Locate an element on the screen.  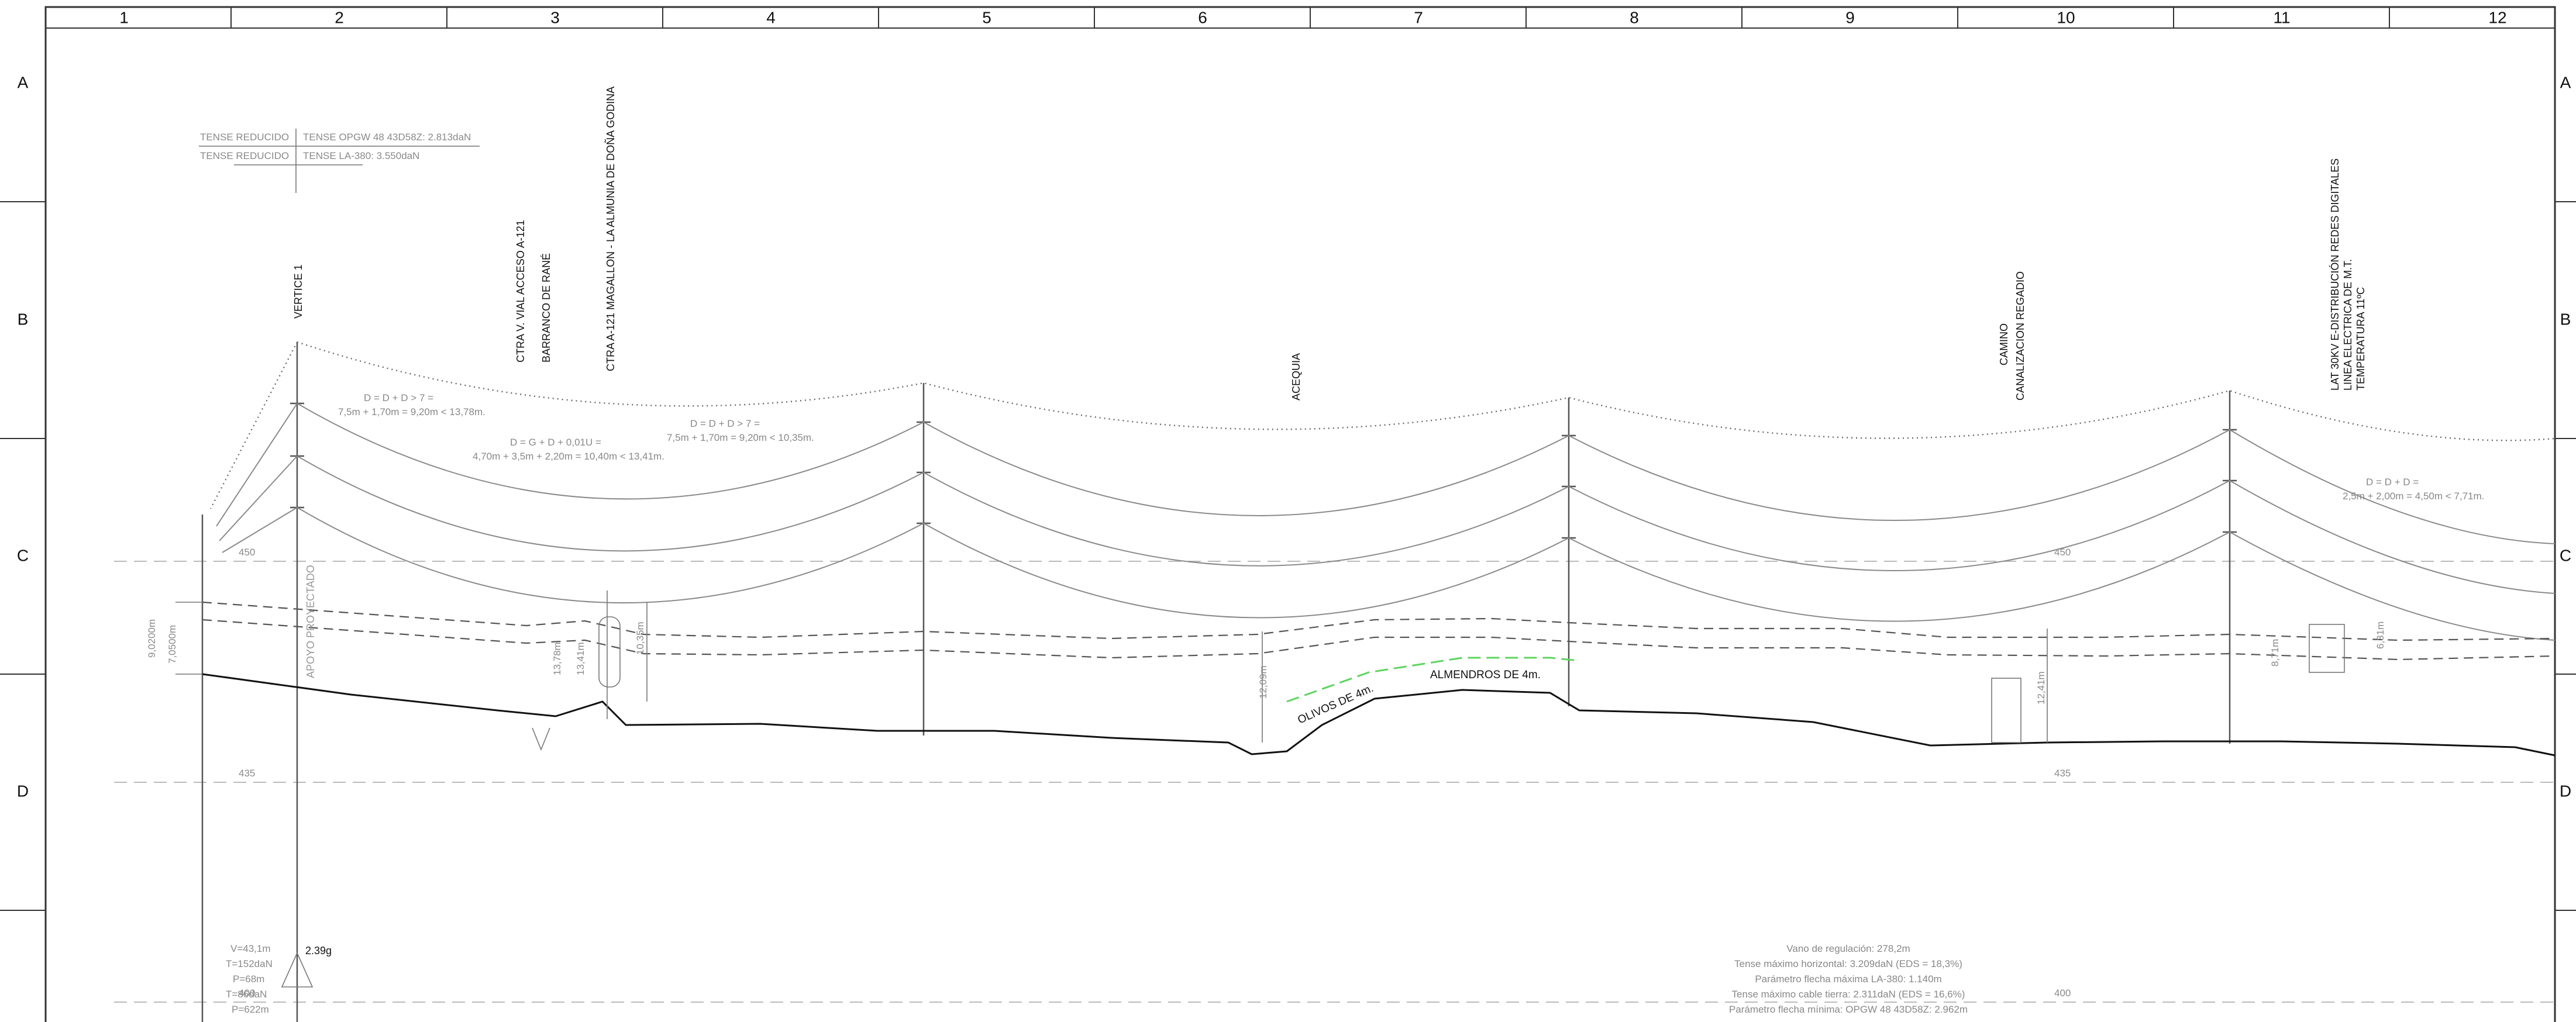
column-label-4: 4 is located at coordinates (771, 17).